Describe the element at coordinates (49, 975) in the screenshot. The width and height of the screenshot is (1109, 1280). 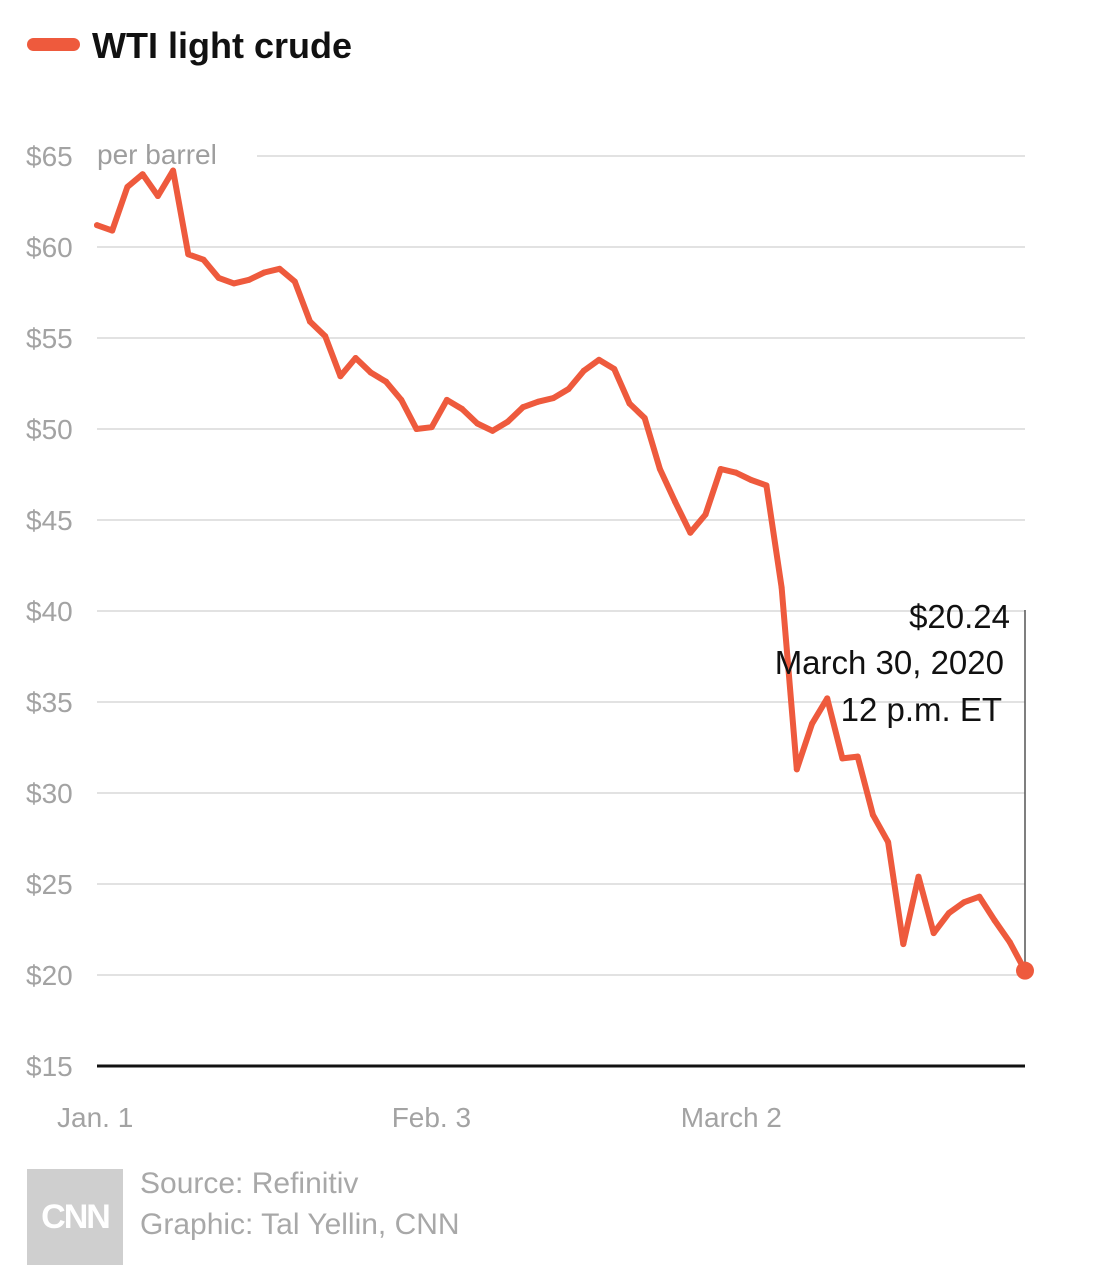
I see `y-tick-label: $20` at that location.